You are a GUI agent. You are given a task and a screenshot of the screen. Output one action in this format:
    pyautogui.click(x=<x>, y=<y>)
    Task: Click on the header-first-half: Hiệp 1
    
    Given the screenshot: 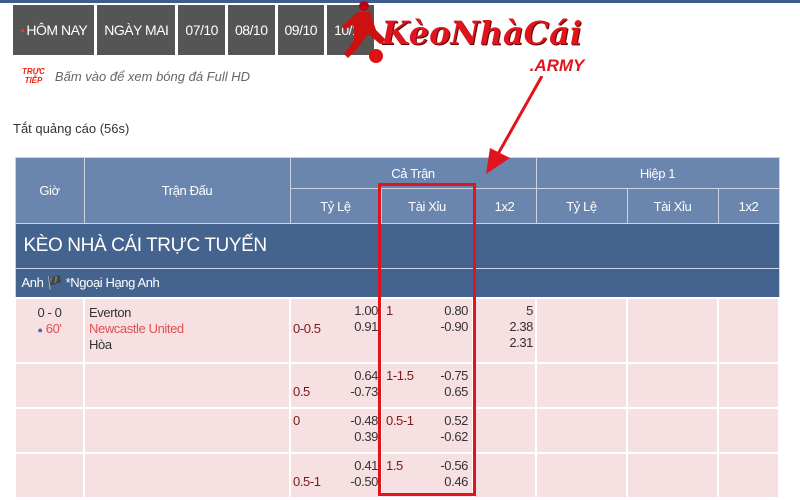 What is the action you would take?
    pyautogui.click(x=657, y=173)
    